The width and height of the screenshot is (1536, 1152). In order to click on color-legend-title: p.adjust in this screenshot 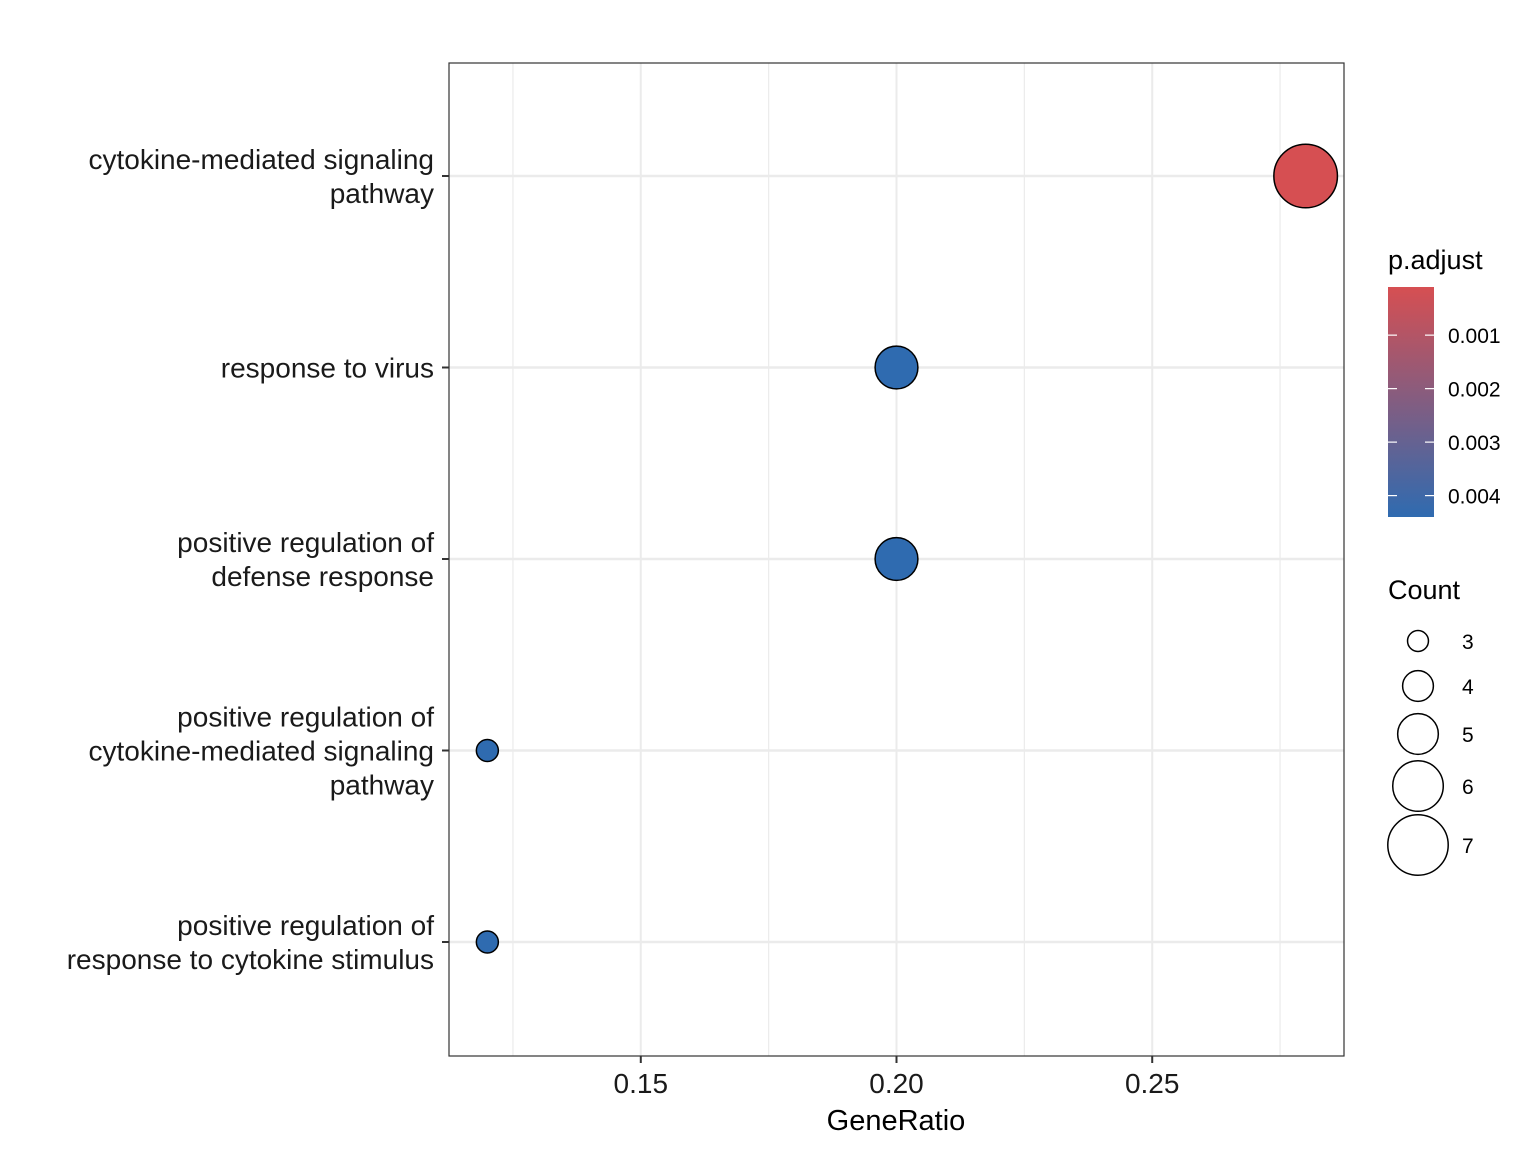, I will do `click(1435, 260)`.